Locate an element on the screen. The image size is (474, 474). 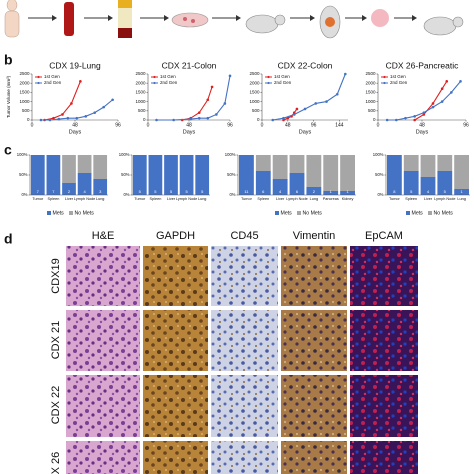
panel-label: d is located at coordinates (8, 239).